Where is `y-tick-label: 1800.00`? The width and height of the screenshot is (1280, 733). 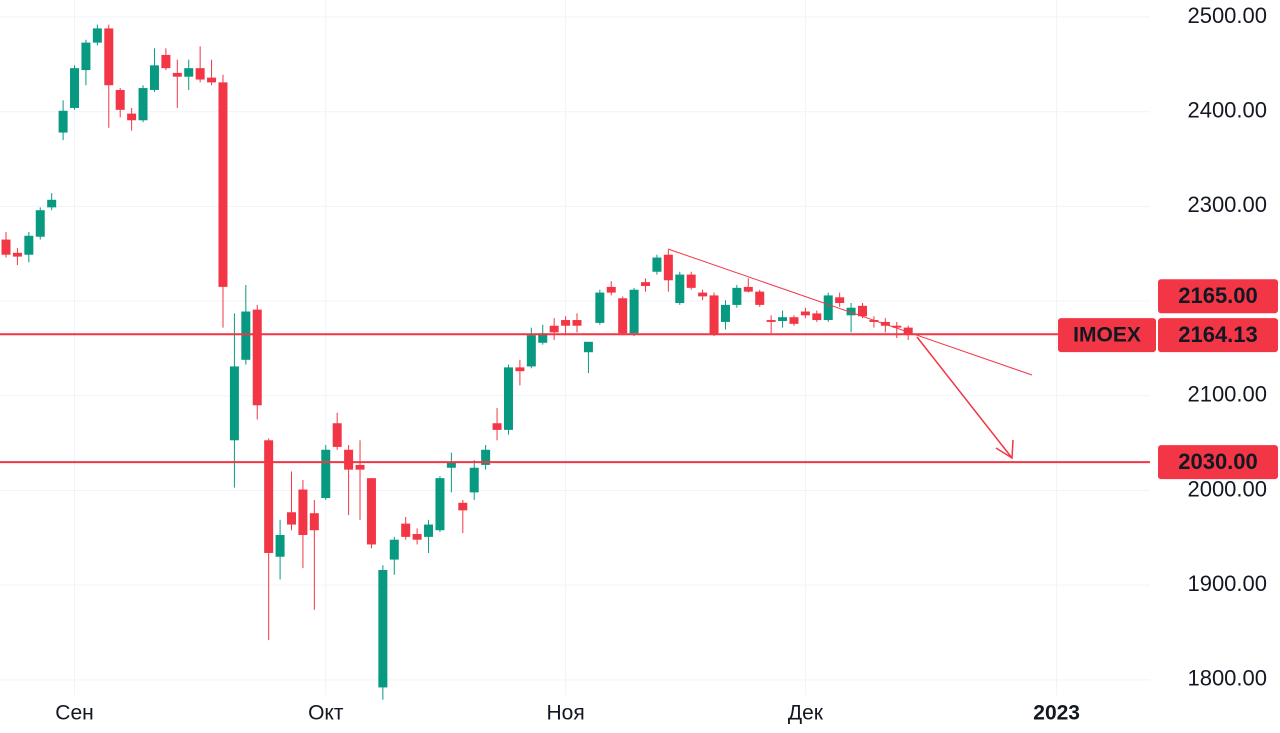
y-tick-label: 1800.00 is located at coordinates (1227, 678).